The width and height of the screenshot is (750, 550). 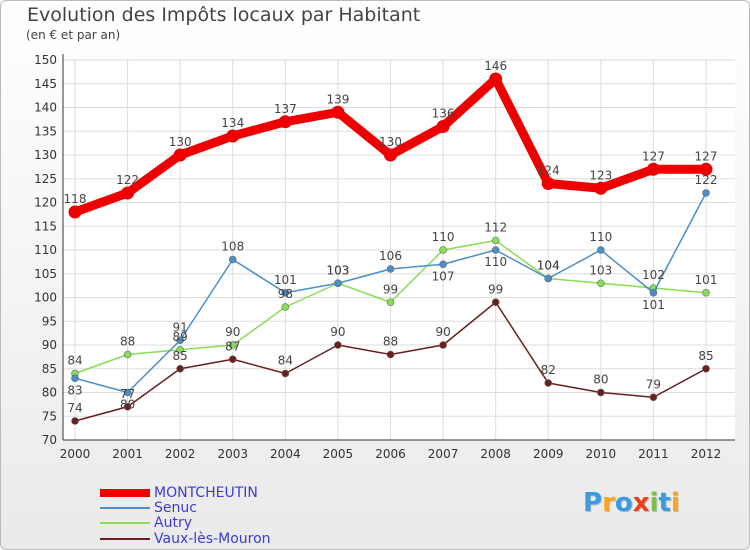 What do you see at coordinates (212, 539) in the screenshot?
I see `legend-label: Vaux-lès-Mouron` at bounding box center [212, 539].